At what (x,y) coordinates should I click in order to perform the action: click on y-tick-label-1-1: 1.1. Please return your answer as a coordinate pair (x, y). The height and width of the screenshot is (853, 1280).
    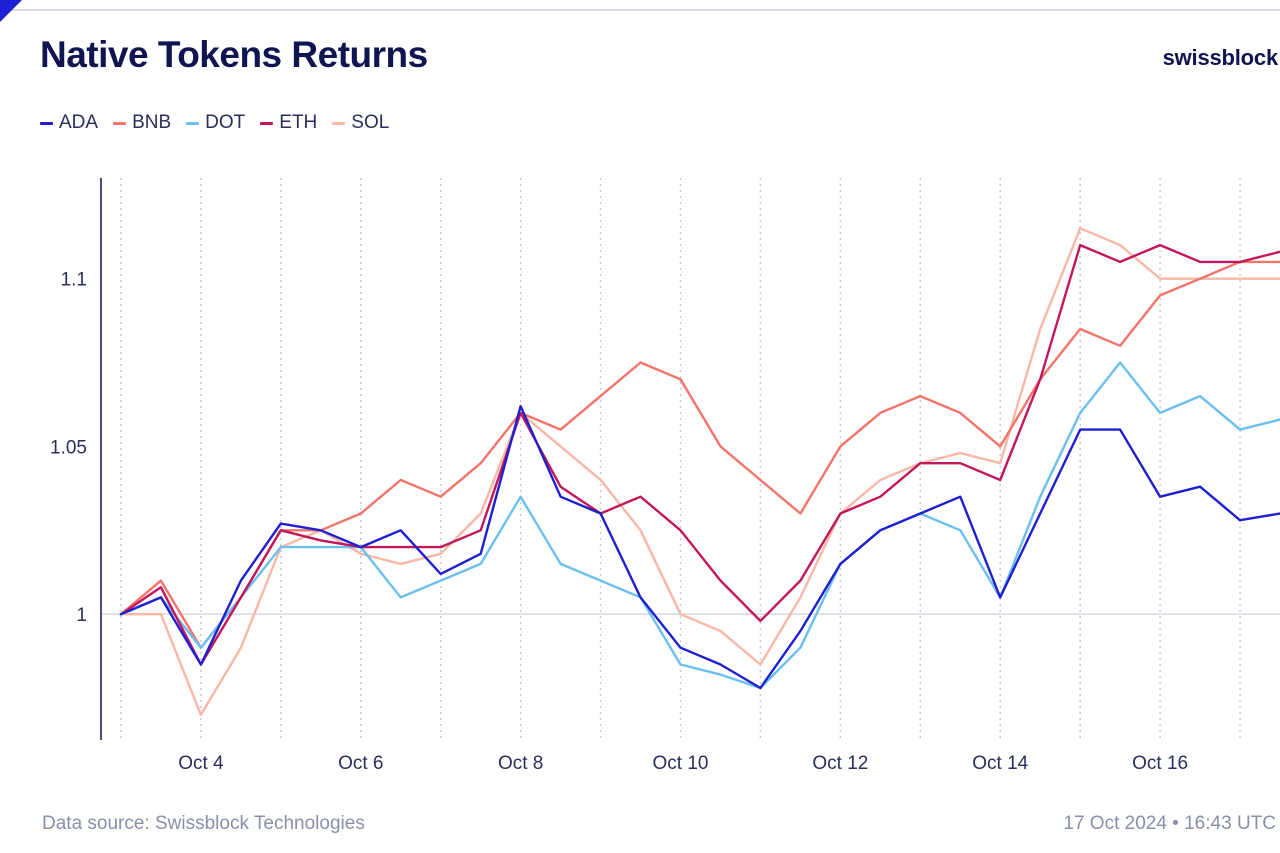
    Looking at the image, I should click on (74, 280).